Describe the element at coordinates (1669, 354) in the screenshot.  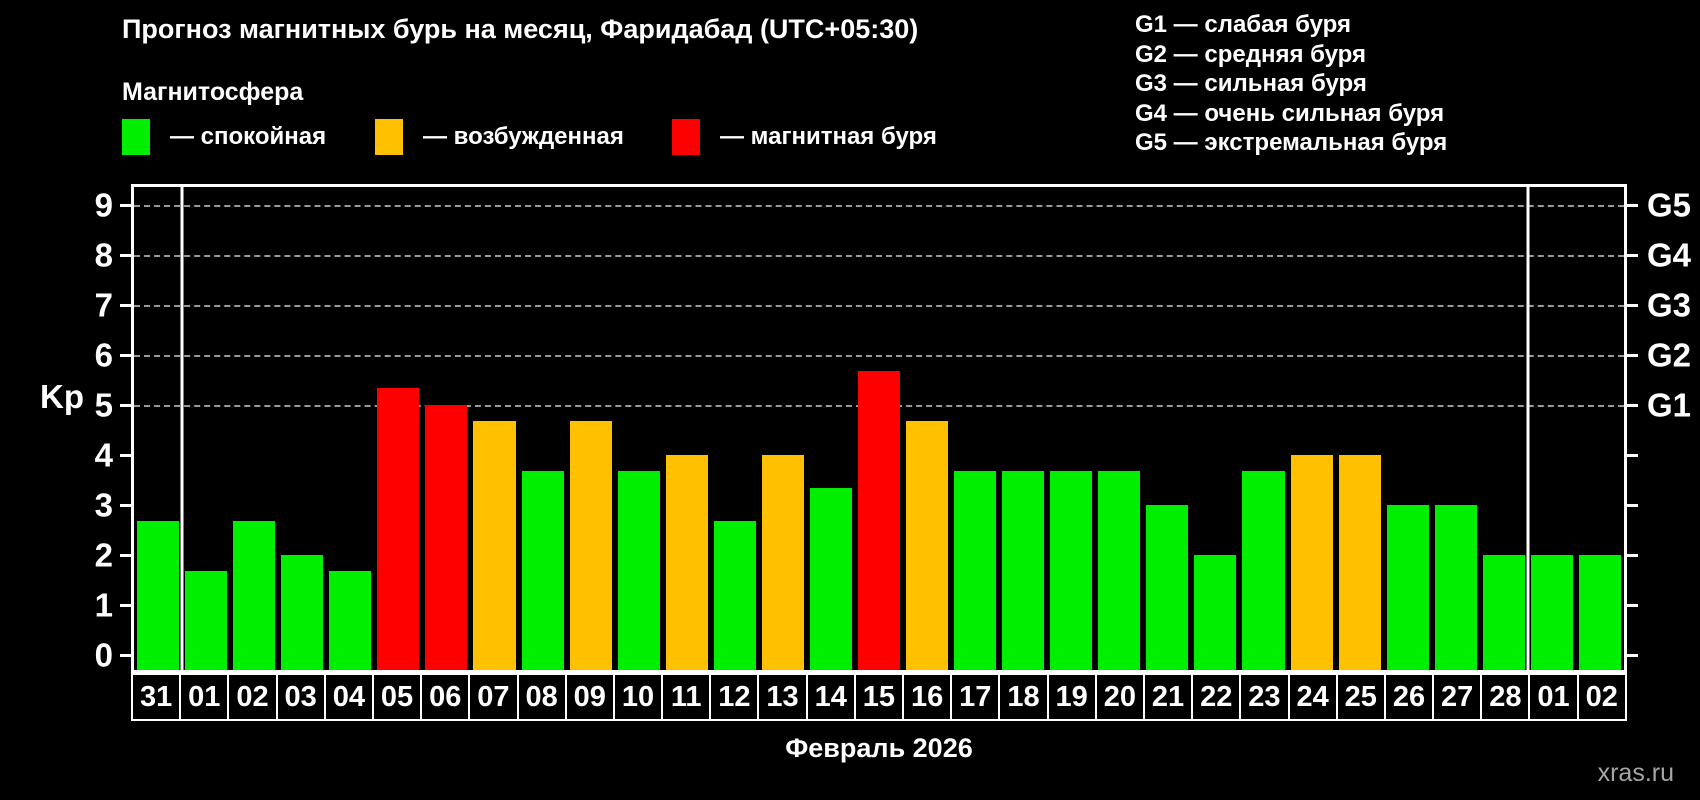
I see `g-tick-label-g2: G2` at that location.